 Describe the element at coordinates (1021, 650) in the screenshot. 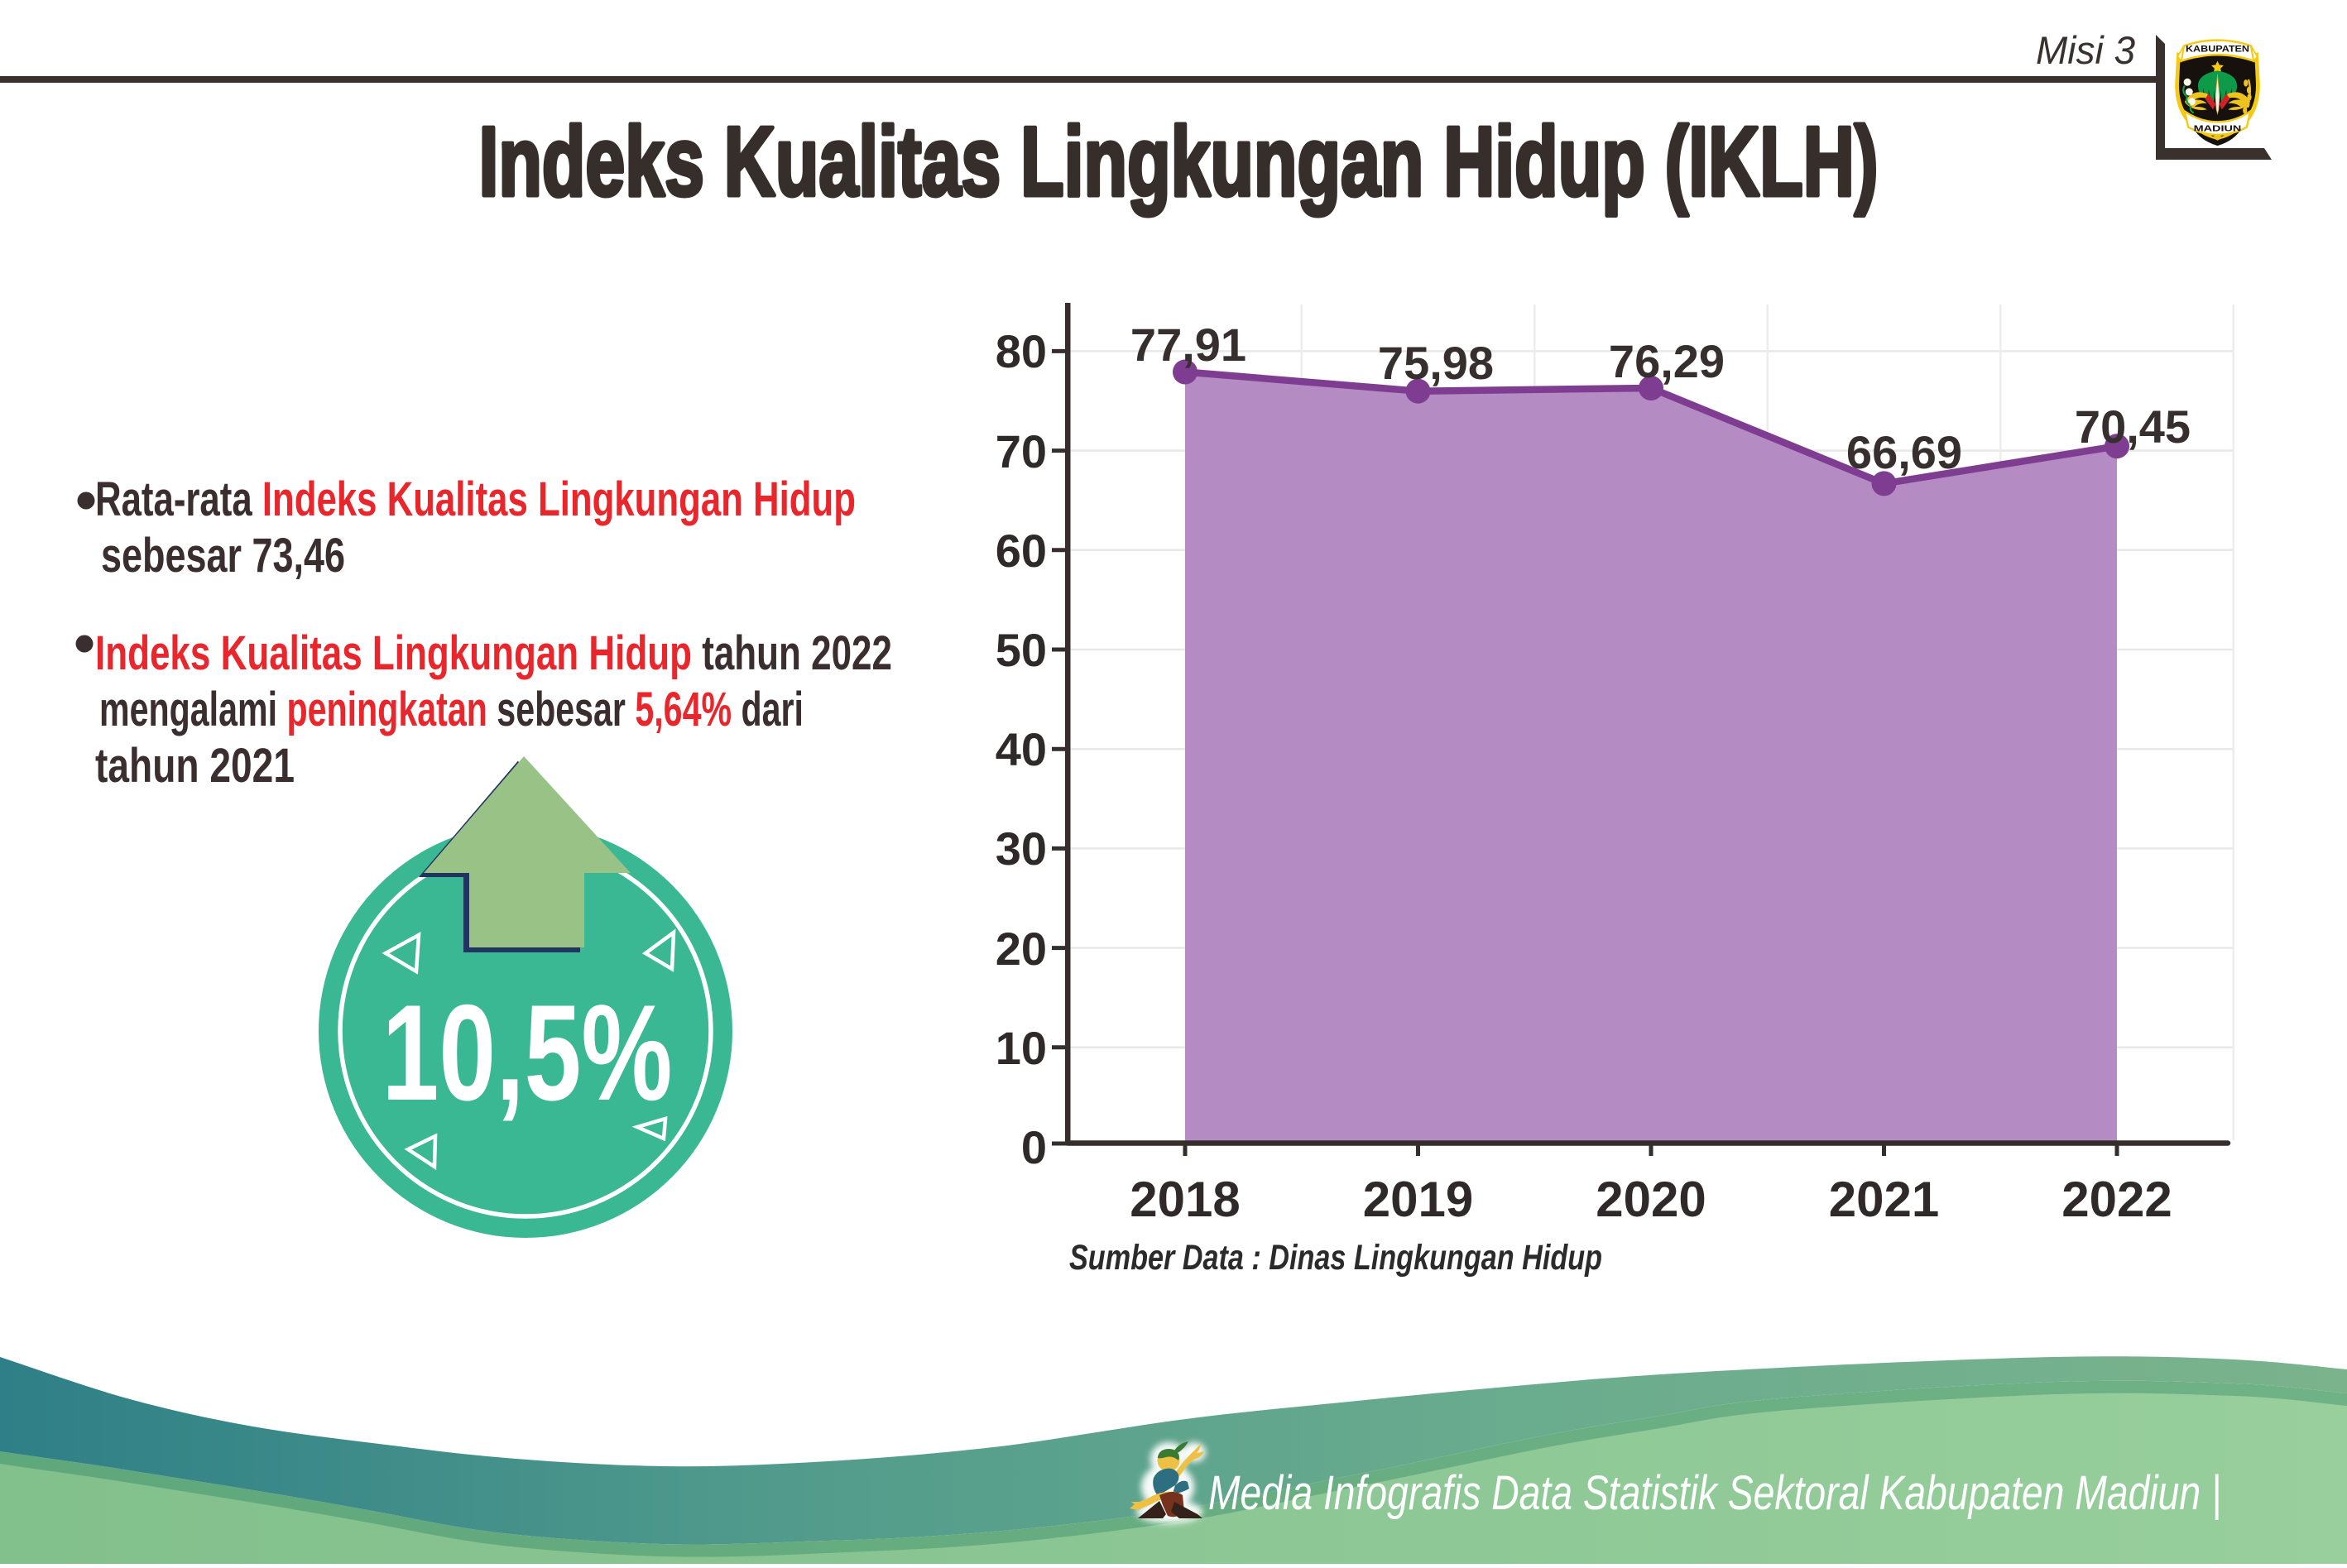

I see `svg-text: 50` at that location.